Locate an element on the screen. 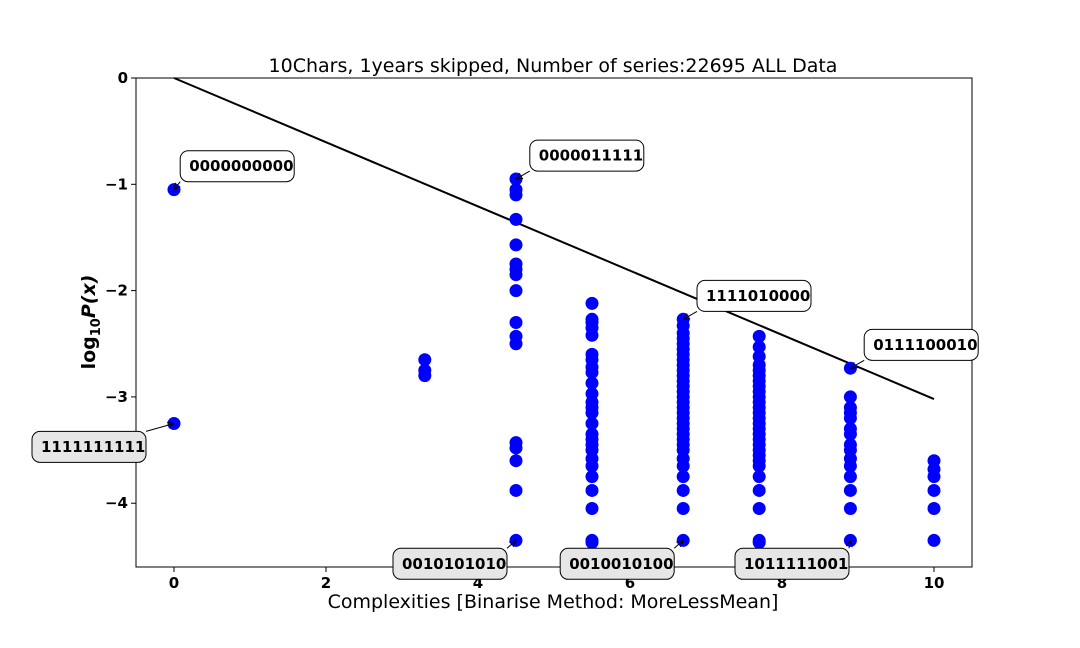 The width and height of the screenshot is (1080, 648). y-axis-label: log10P(x) is located at coordinates (91, 322).